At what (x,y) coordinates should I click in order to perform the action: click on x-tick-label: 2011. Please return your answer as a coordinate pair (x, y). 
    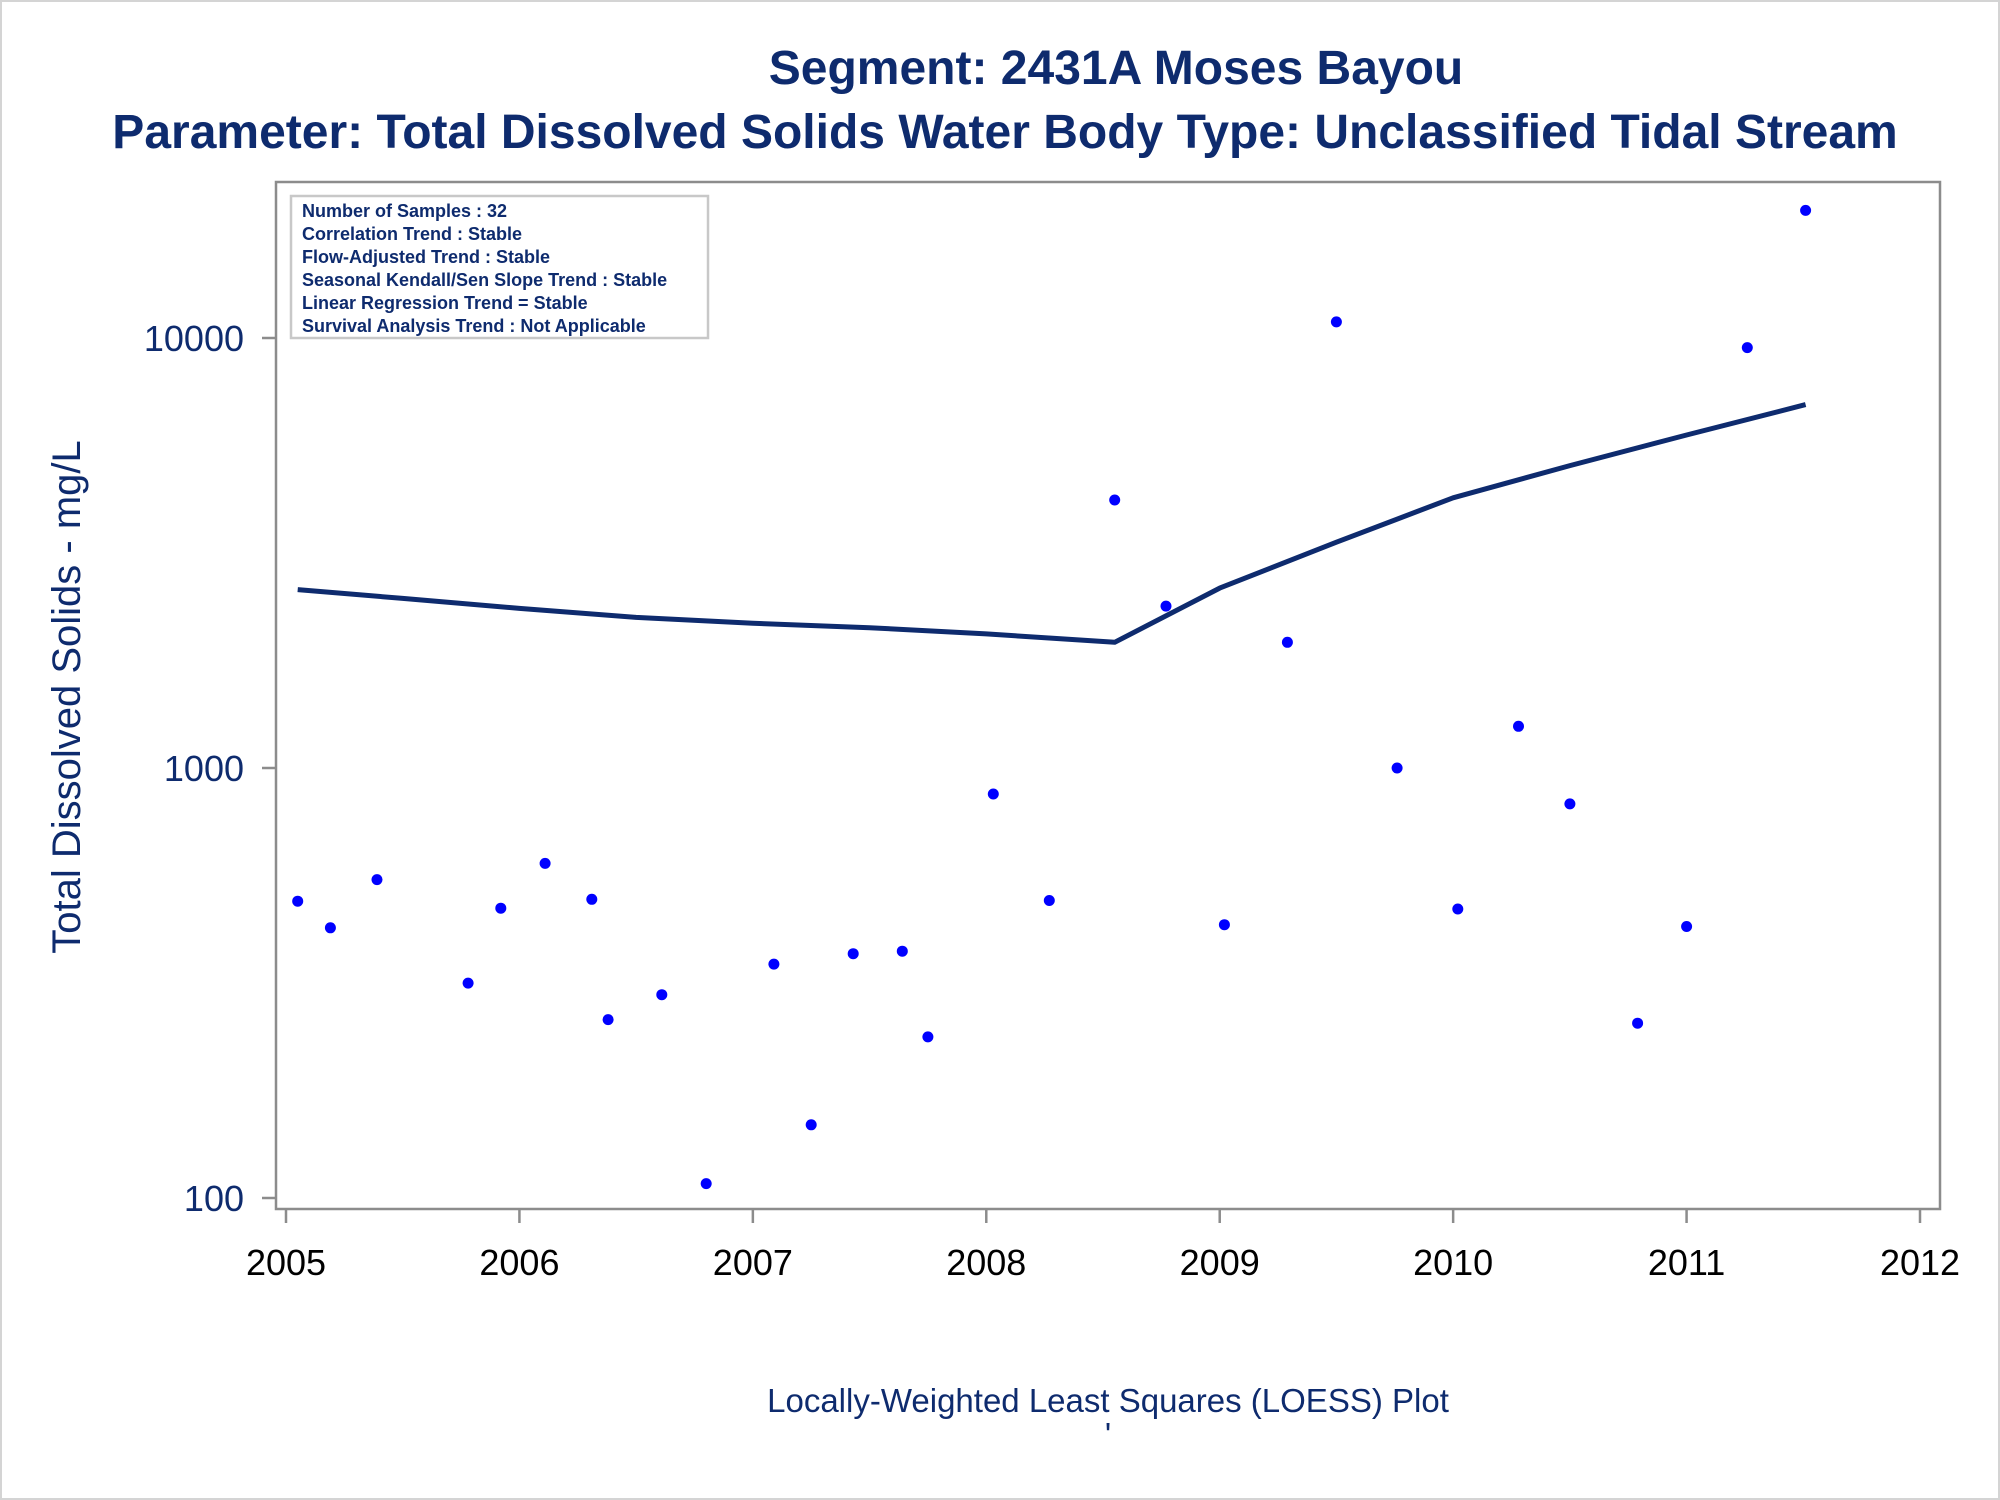
    Looking at the image, I should click on (1686, 1262).